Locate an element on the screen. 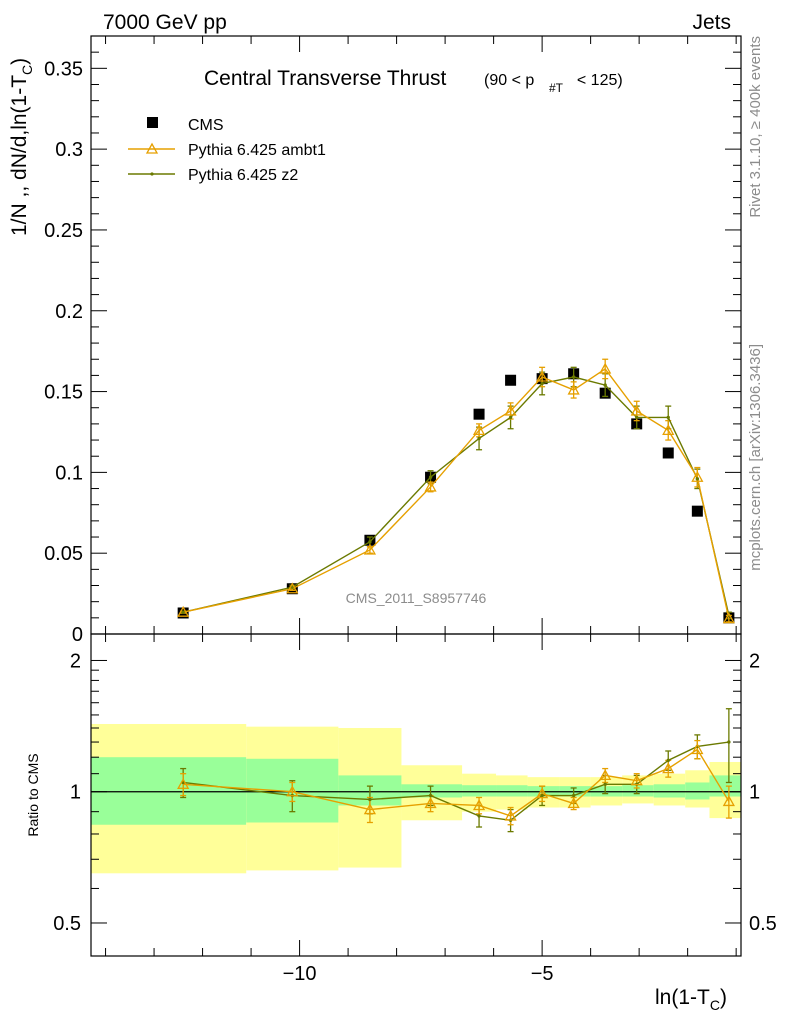  ratio-plot-marks is located at coordinates (456, 770).